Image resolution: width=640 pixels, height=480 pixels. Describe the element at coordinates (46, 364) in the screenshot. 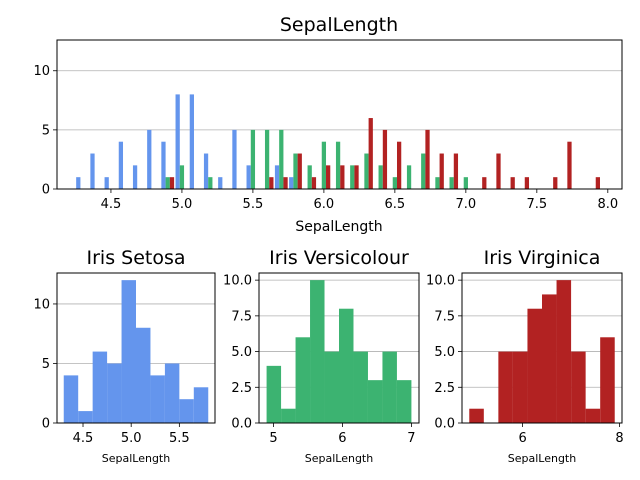

I see `setosa-y-tick-label: 5` at that location.